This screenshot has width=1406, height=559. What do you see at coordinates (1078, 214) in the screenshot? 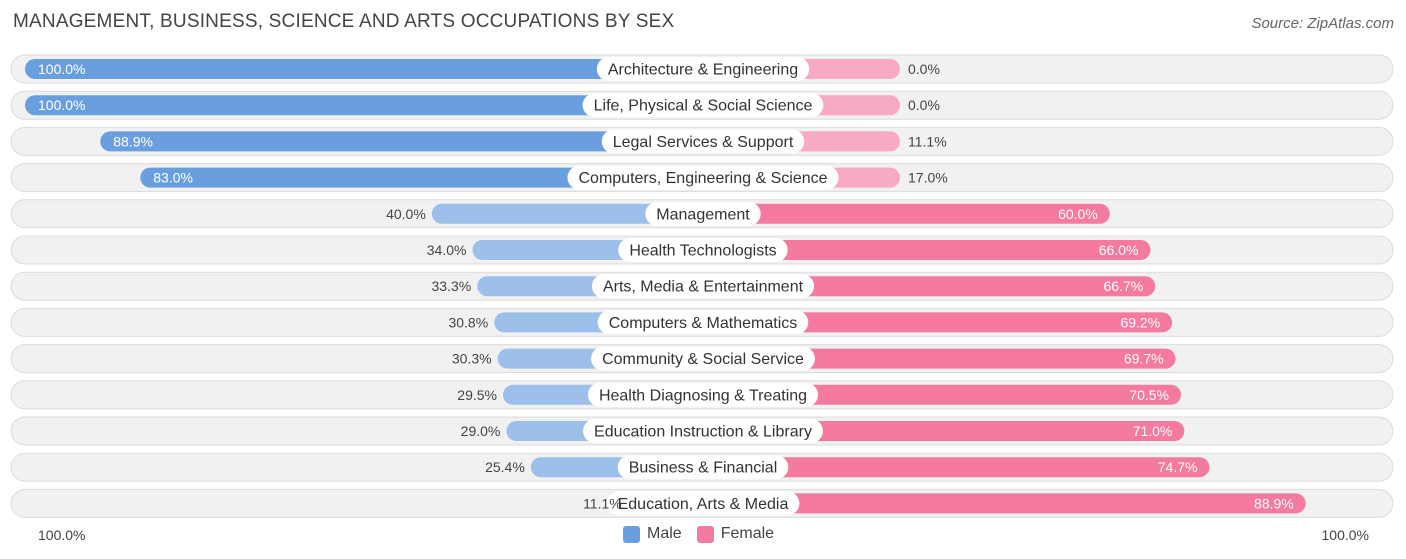
I see `female-value-label: 60.0%` at bounding box center [1078, 214].